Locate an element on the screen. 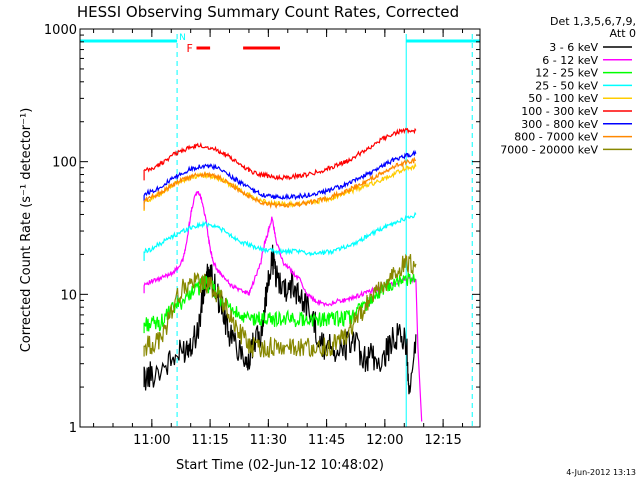 The height and width of the screenshot is (480, 640). x-tick-label: 11:30 is located at coordinates (268, 440).